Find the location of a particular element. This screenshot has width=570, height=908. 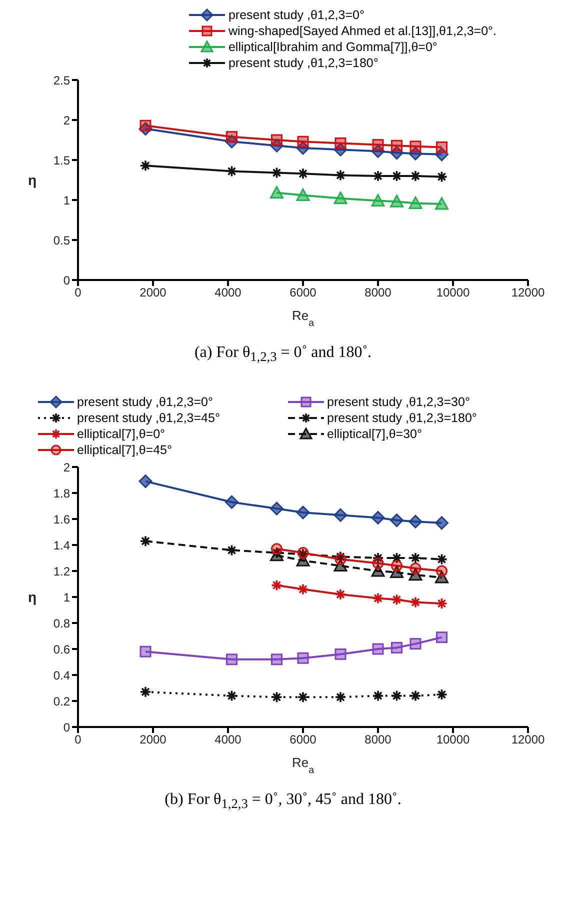

text: (b) For θ$_{1,2,3}$ = 0˚, 30˚, 45˚ and 180˚. is located at coordinates (283, 801).